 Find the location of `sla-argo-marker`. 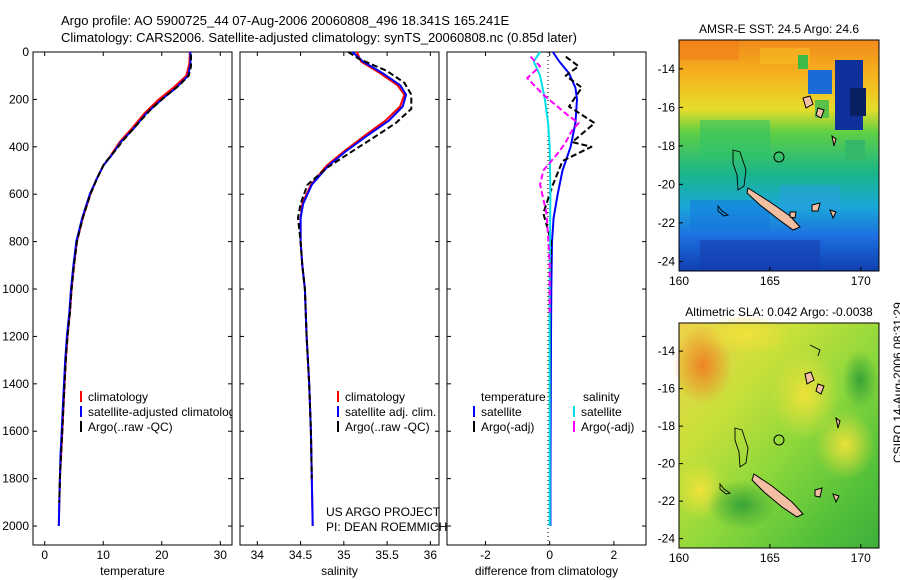

sla-argo-marker is located at coordinates (779, 440).